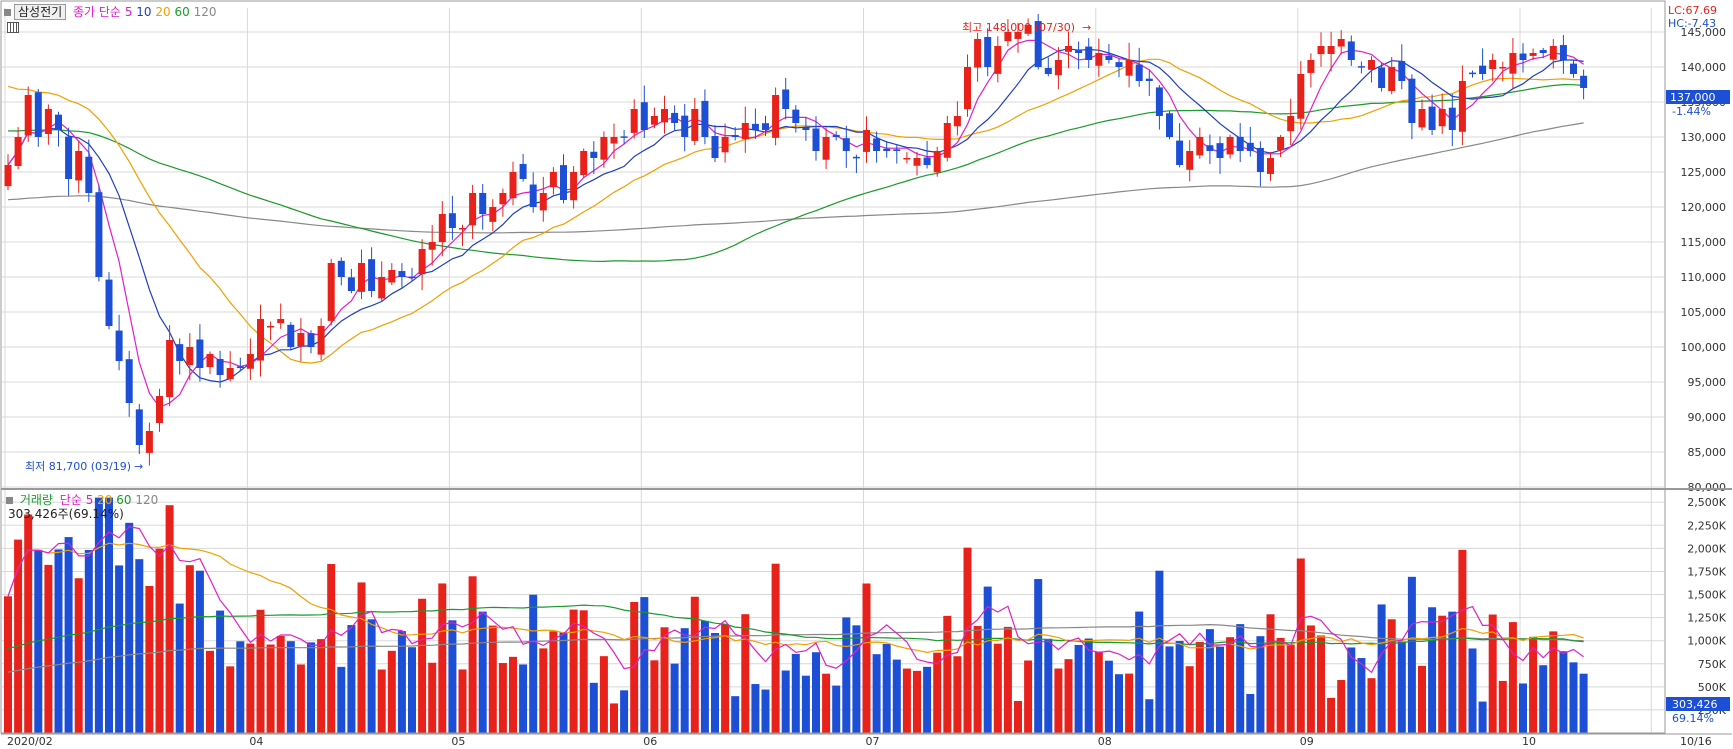  I want to click on date-tick-label: 08, so click(1105, 741).